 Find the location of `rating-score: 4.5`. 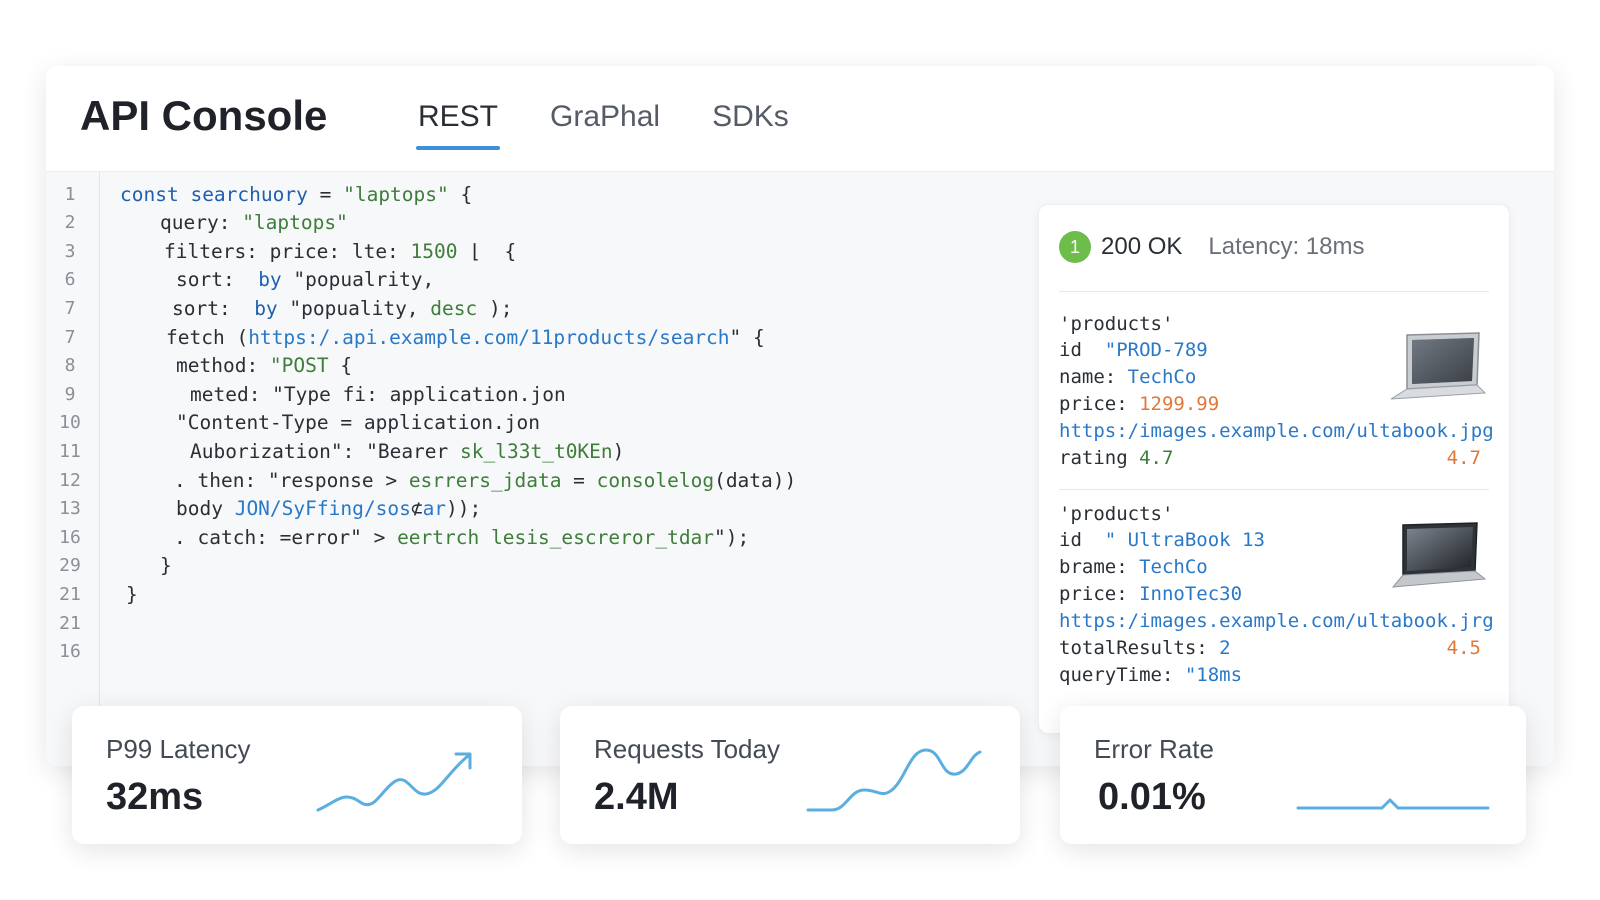

rating-score: 4.5 is located at coordinates (1463, 648).